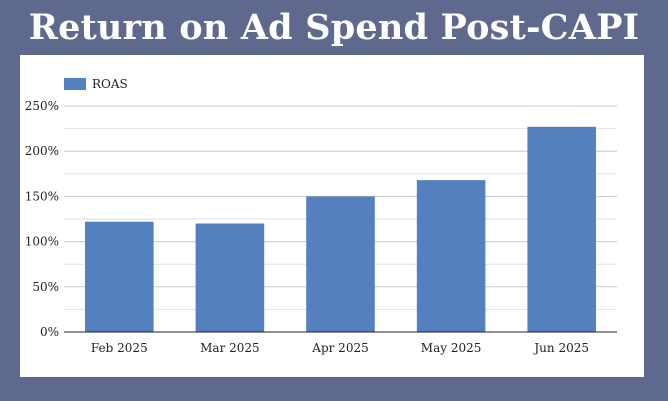 The height and width of the screenshot is (401, 668). Describe the element at coordinates (230, 348) in the screenshot. I see `x-tick-label: Mar 2025` at that location.